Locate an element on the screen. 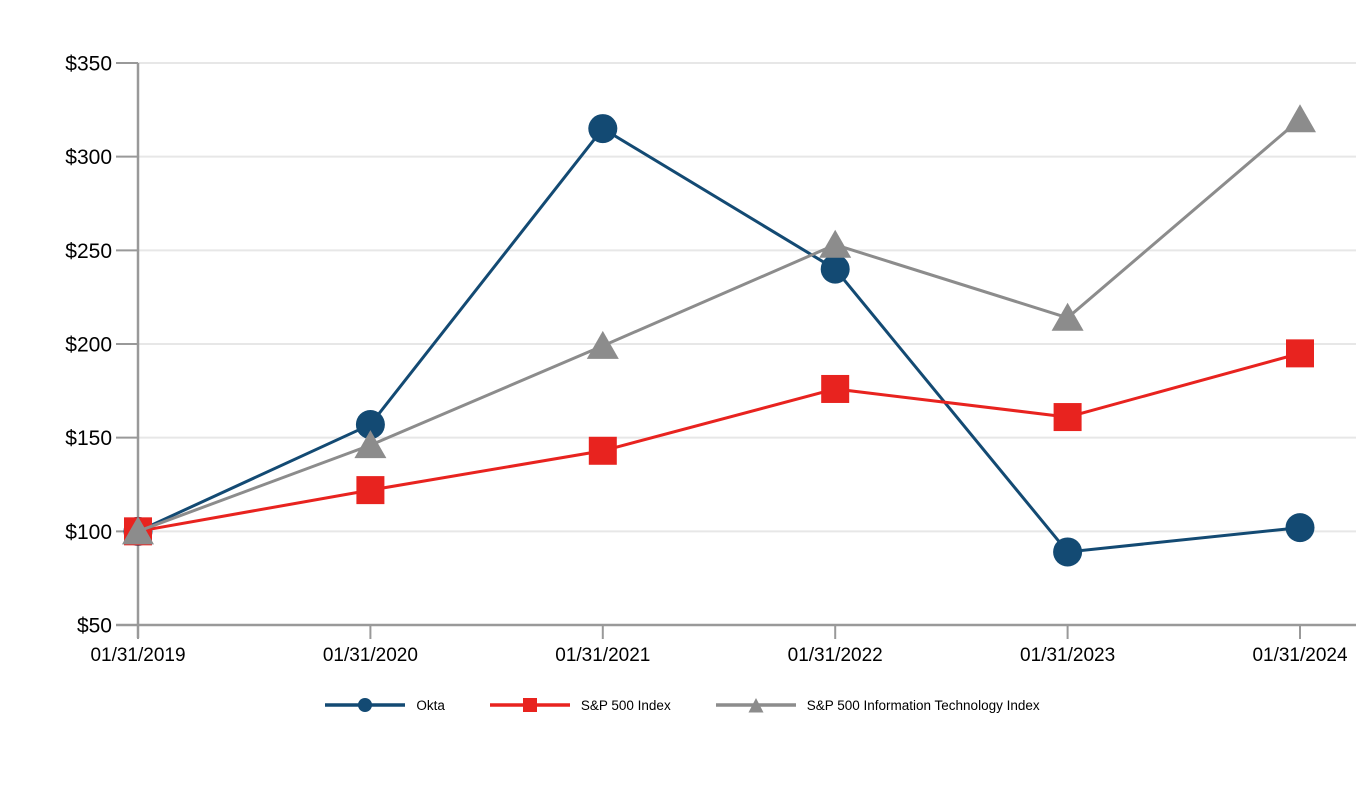  legend-item-okta: Okta is located at coordinates (384, 705).